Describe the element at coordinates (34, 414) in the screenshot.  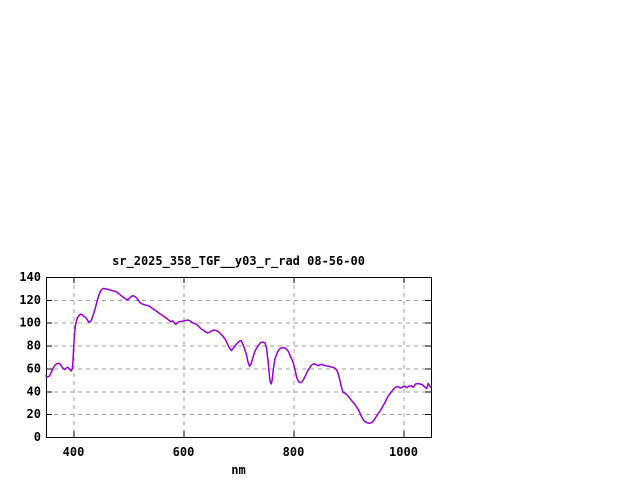
I see `y-tick-label: 20` at that location.